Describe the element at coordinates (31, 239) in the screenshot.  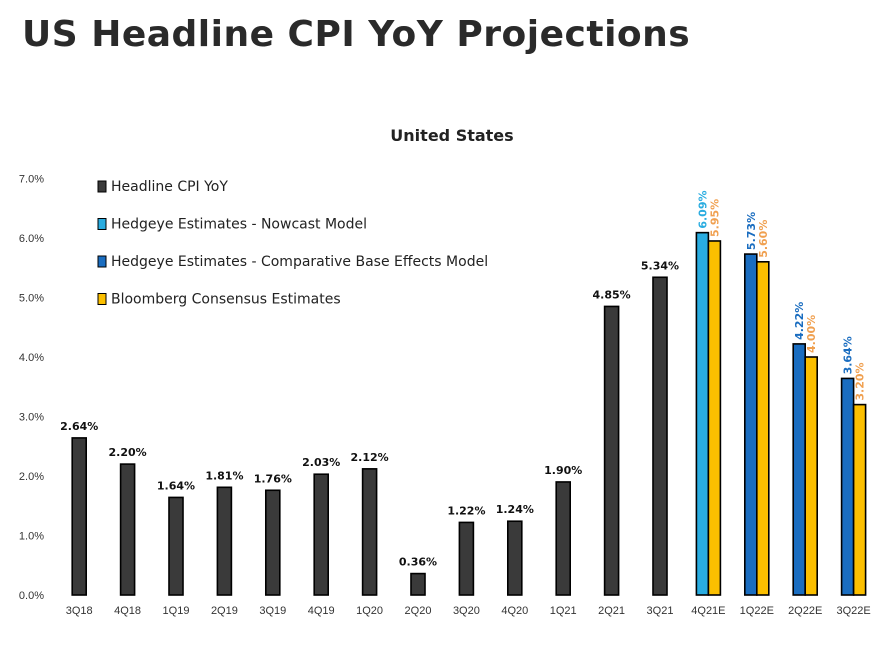
I see `y-tick-label: 6.0%` at that location.